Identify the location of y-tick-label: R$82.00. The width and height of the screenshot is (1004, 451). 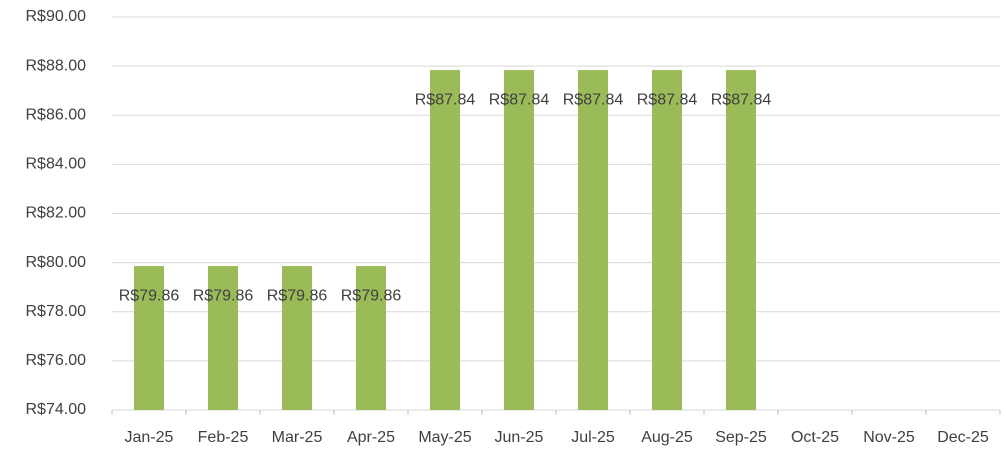
(56, 213).